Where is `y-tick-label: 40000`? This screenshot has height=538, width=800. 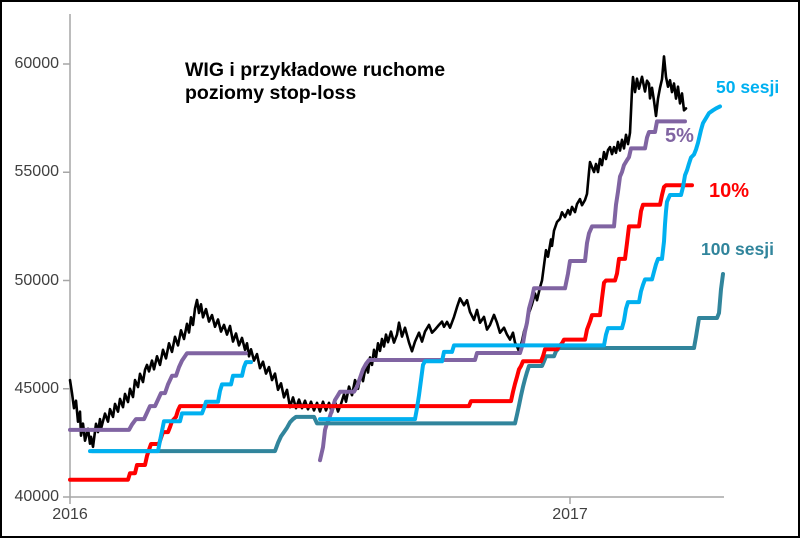
y-tick-label: 40000 is located at coordinates (37, 496).